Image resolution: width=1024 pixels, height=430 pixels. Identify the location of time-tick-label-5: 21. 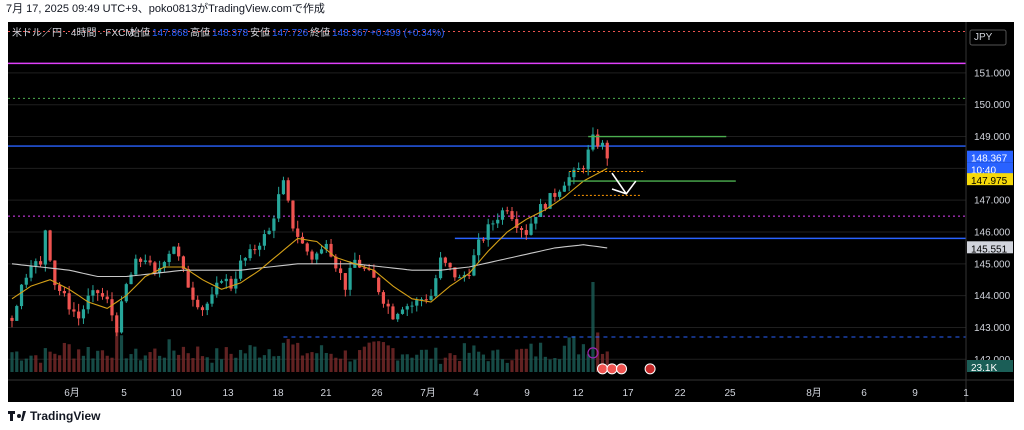
(326, 393).